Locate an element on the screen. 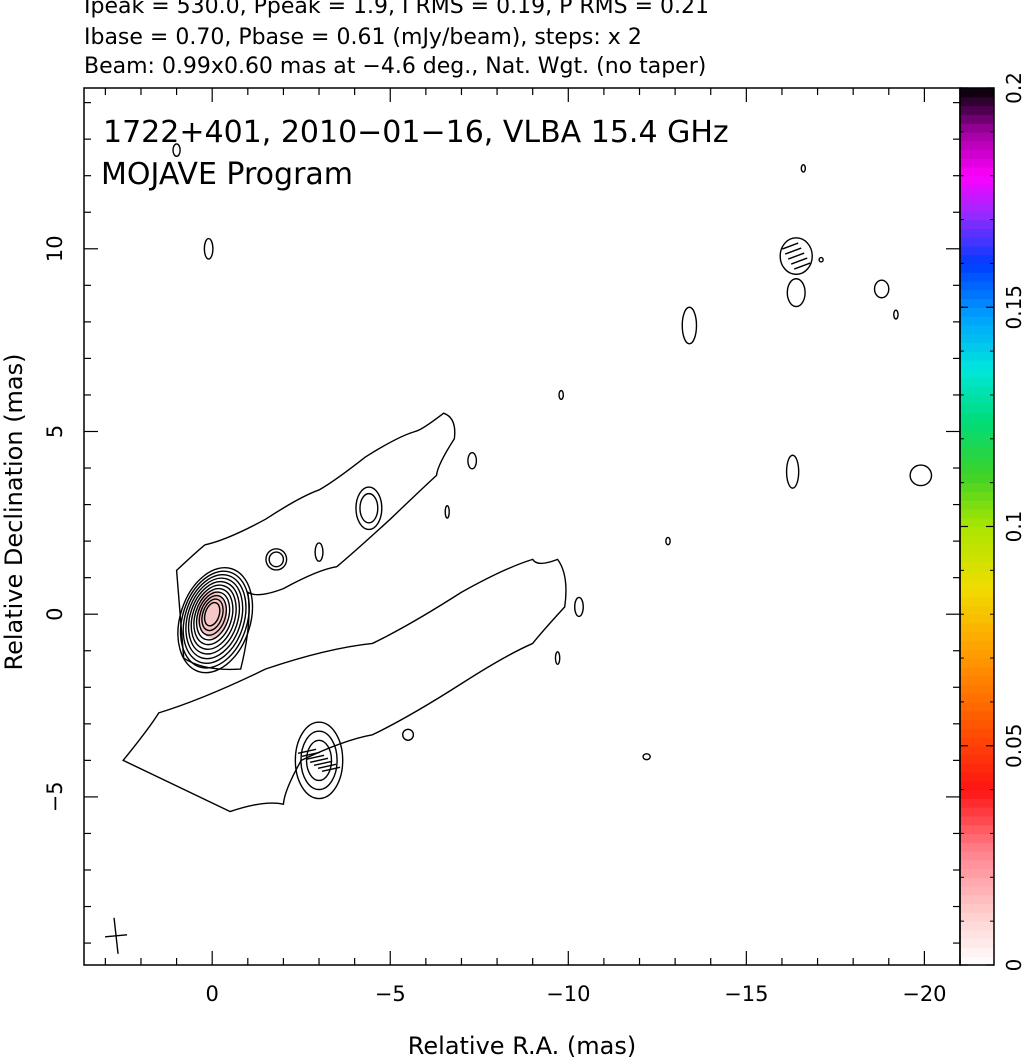 The width and height of the screenshot is (1022, 1061). chart-title: 1722+401, 2010−01−16, VLBA 15.4 GHz is located at coordinates (416, 132).